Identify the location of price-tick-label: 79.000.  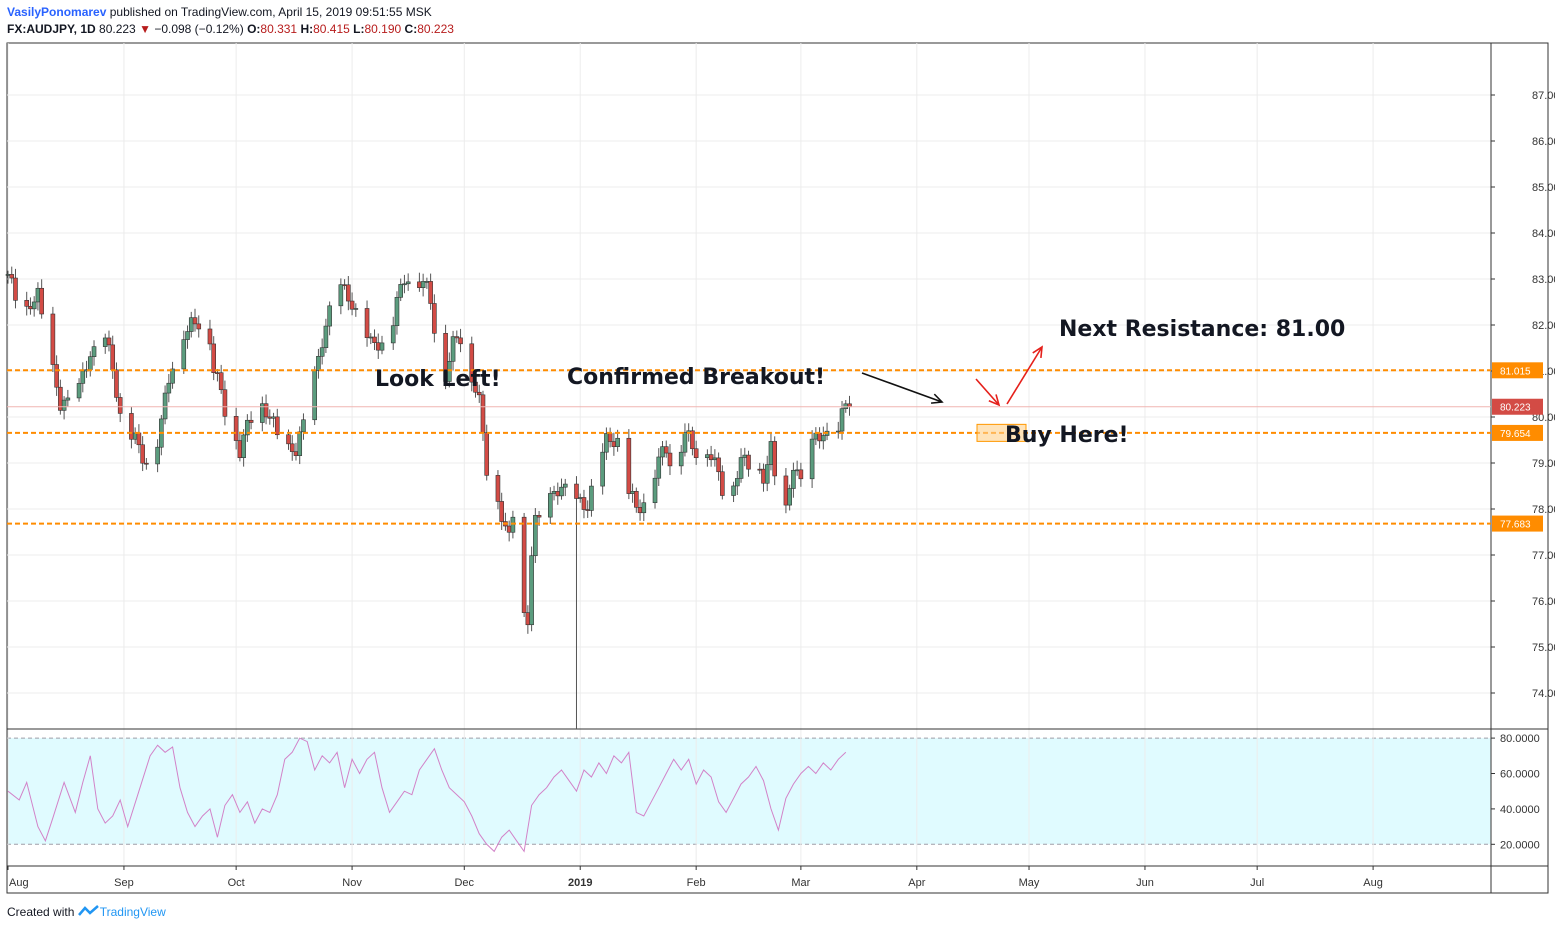
(1543, 464).